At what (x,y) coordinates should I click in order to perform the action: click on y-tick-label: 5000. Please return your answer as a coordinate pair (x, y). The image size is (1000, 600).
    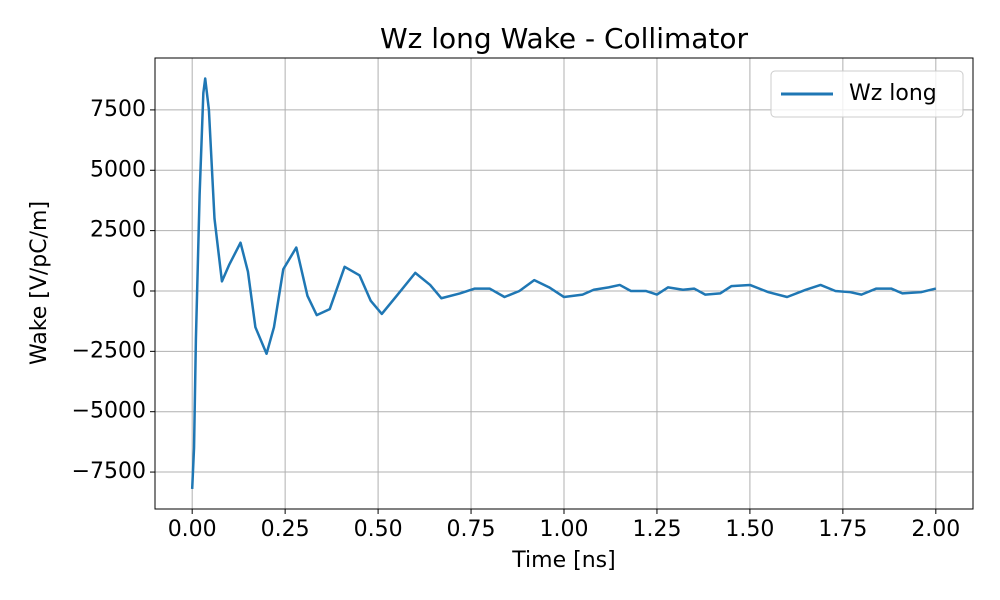
    Looking at the image, I should click on (118, 169).